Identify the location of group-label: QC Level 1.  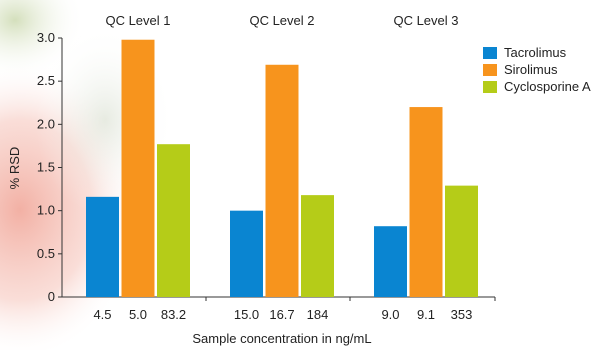
(137, 20).